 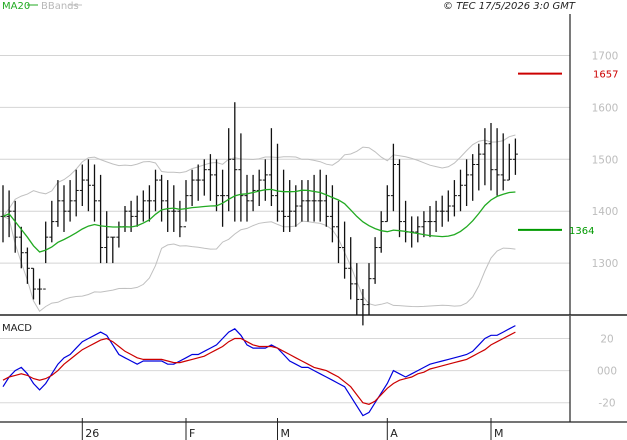 What do you see at coordinates (92, 433) in the screenshot?
I see `x-axis-tick-label: 26` at bounding box center [92, 433].